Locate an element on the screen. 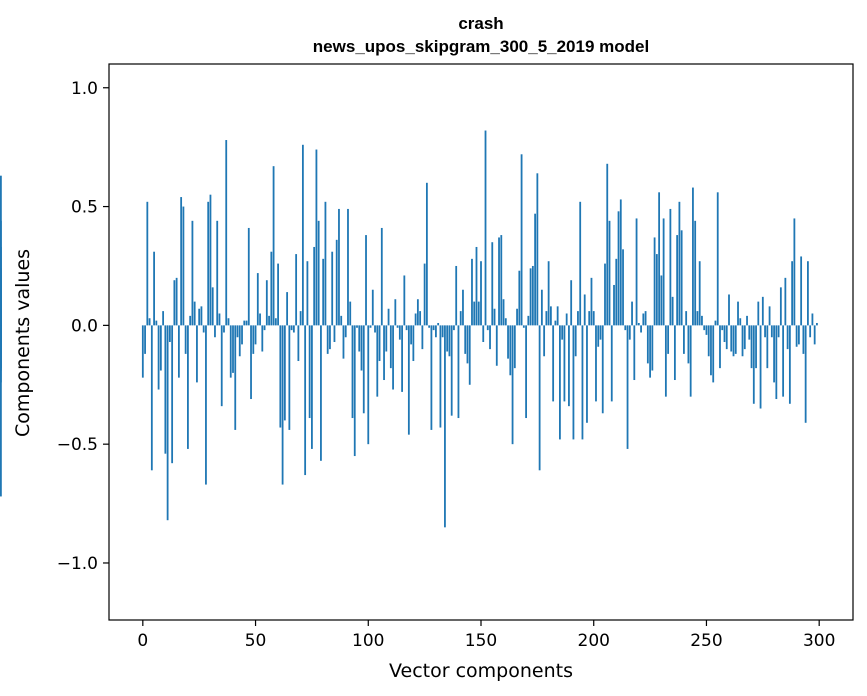 The image size is (867, 696). x-tick-label: 200 is located at coordinates (594, 641).